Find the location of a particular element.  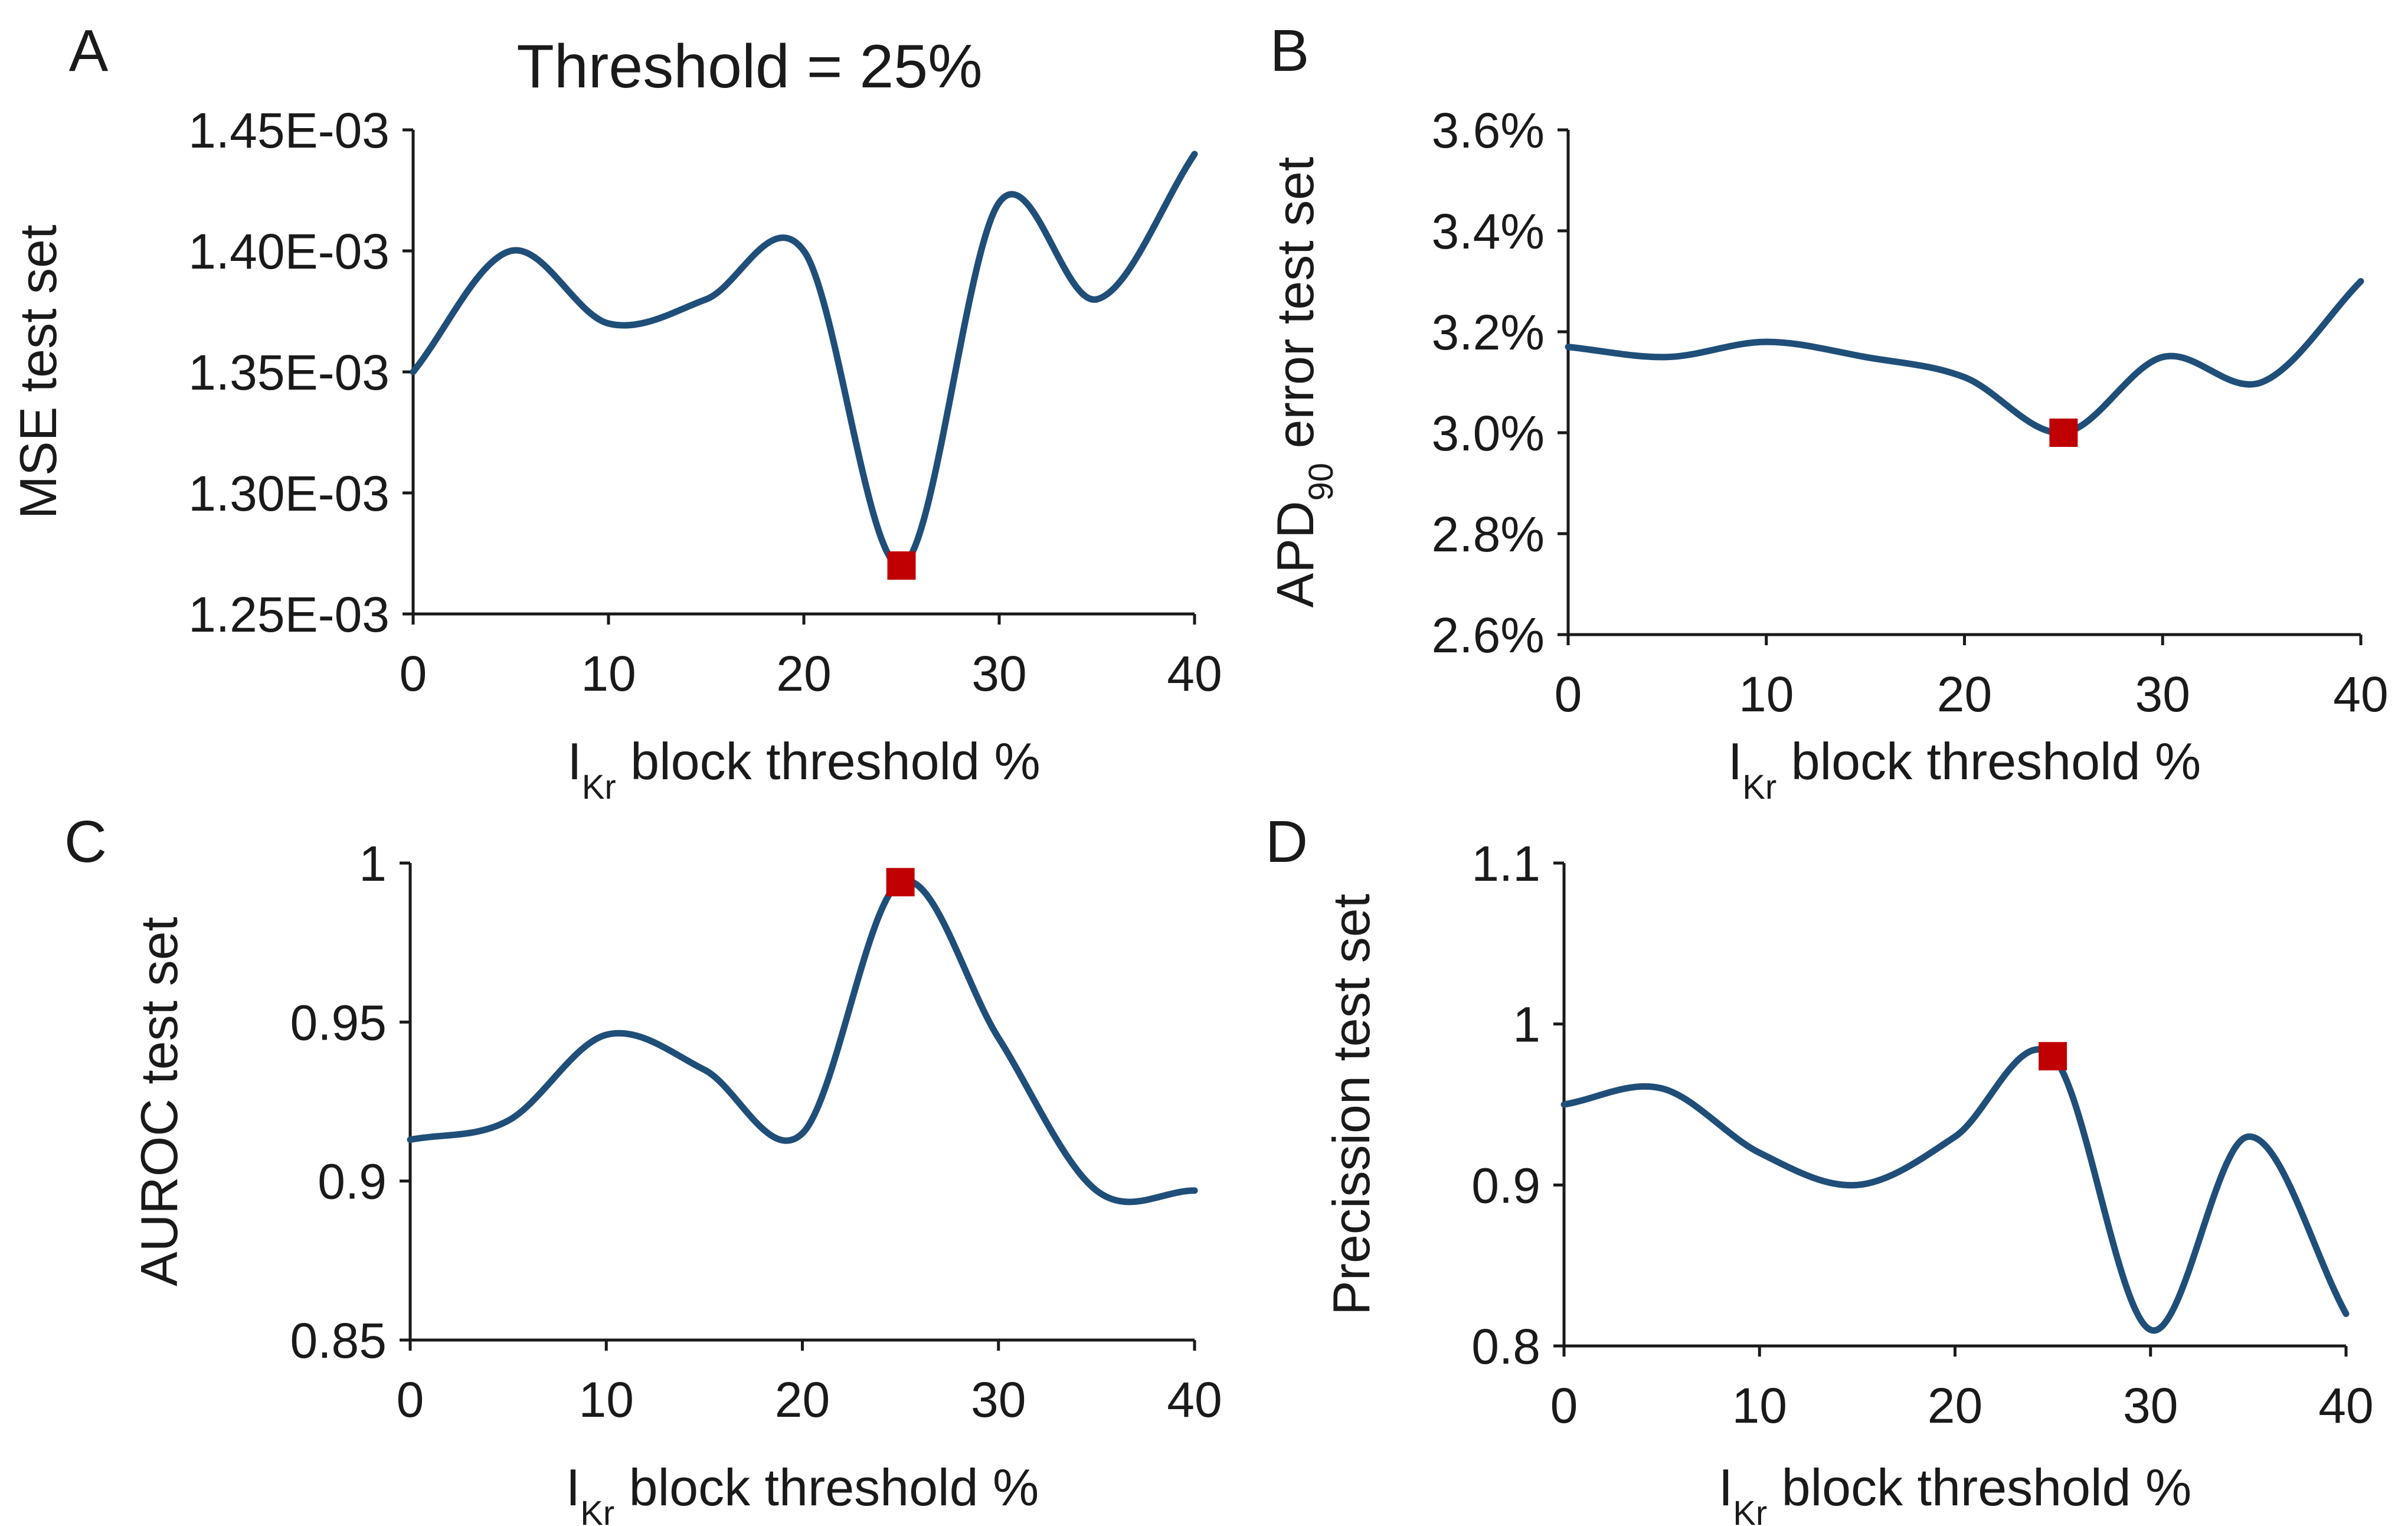

y-axis-title: APD90 error test set is located at coordinates (1303, 382).